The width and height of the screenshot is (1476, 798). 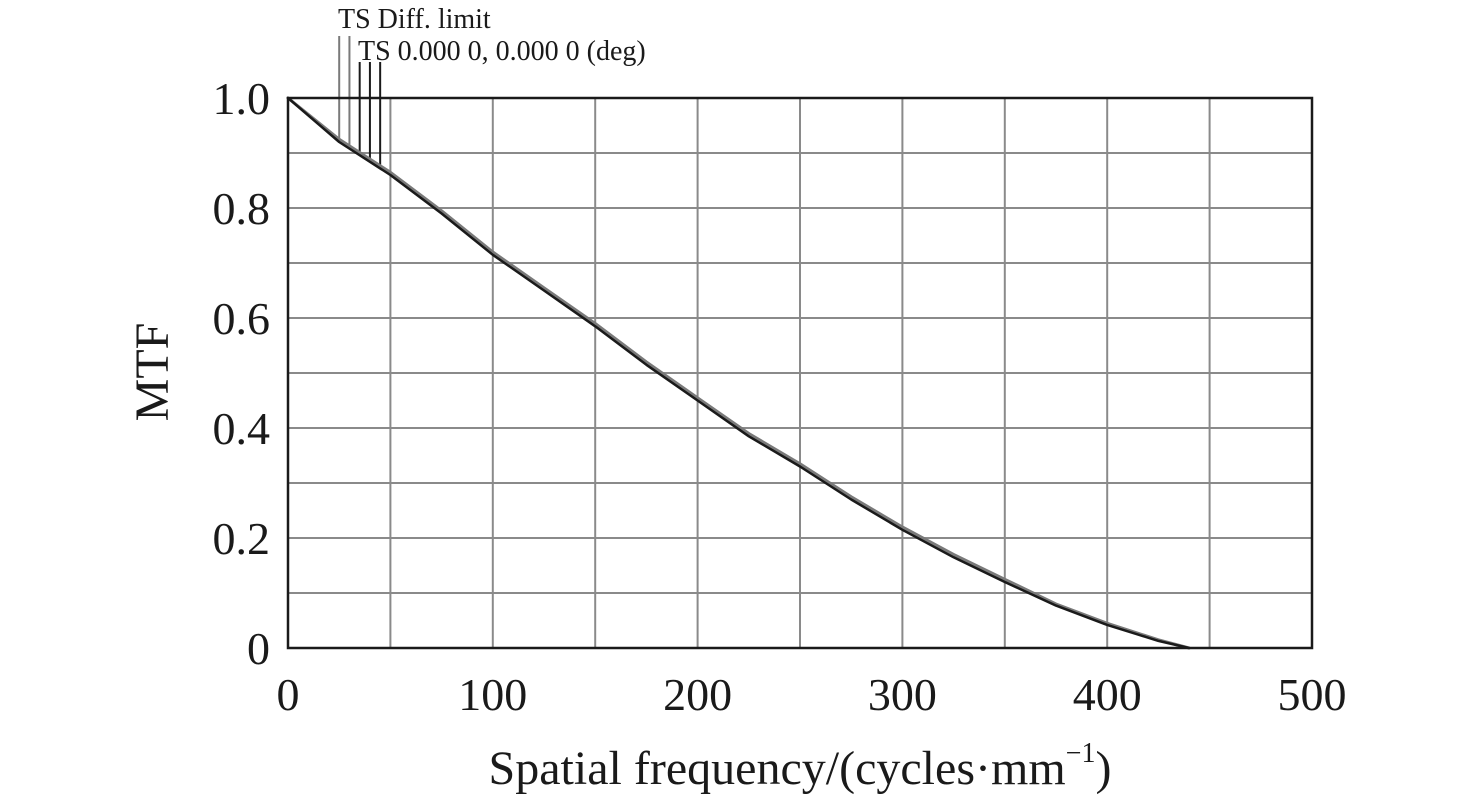 I want to click on x-axis-title-superscript: −1, so click(x=1081, y=753).